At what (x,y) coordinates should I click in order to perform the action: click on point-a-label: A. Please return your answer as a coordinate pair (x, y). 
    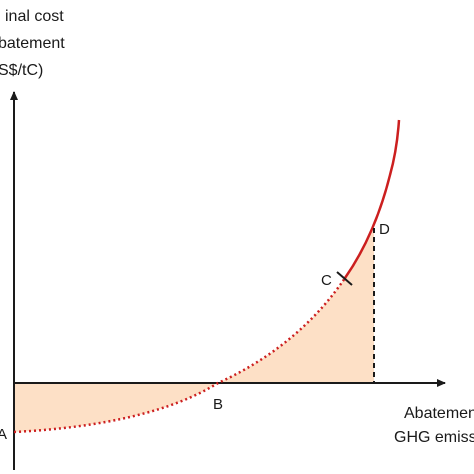
    Looking at the image, I should click on (3, 434).